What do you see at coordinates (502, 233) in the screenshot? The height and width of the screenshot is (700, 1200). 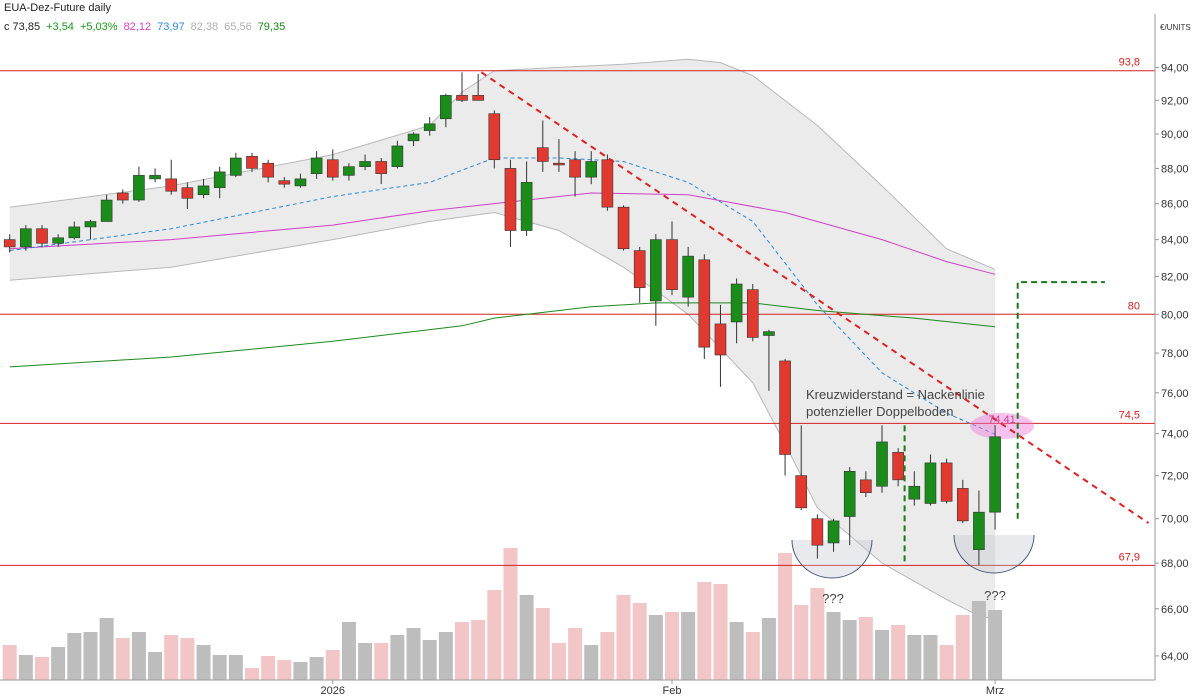 I see `moving-average` at bounding box center [502, 233].